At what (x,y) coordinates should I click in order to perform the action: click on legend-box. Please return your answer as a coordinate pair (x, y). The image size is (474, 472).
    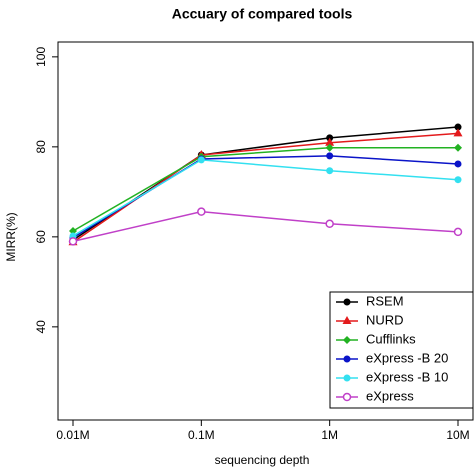
    Looking at the image, I should click on (401, 350).